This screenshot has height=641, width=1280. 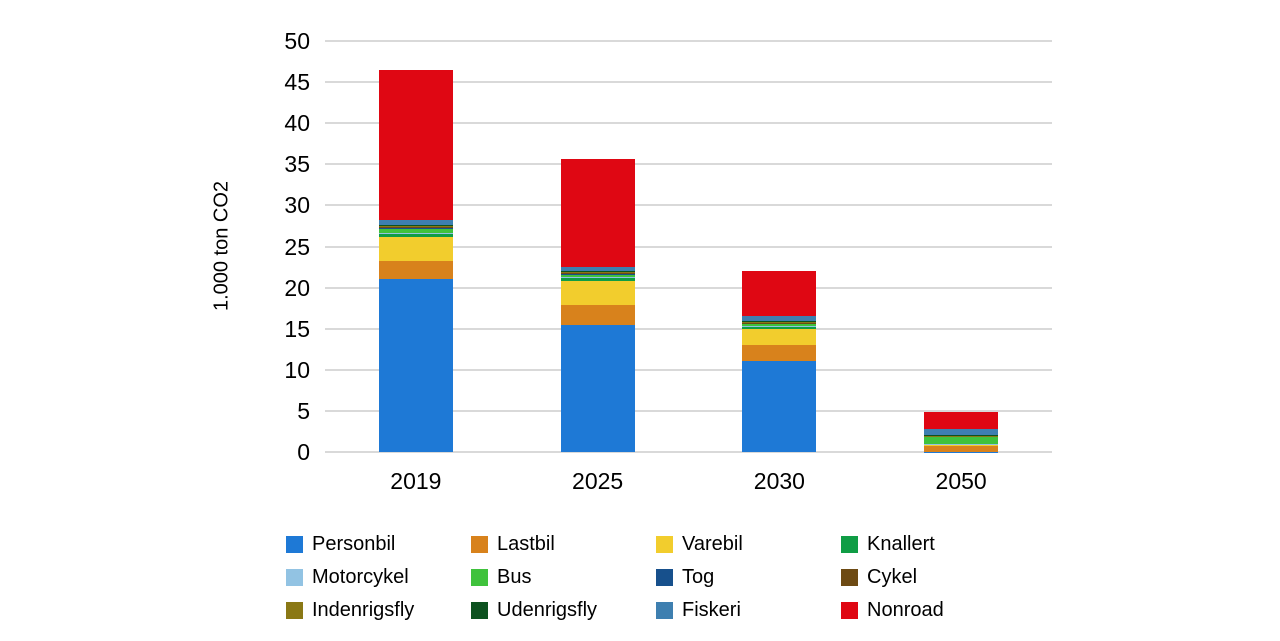 What do you see at coordinates (514, 577) in the screenshot?
I see `legend-label-bus: Bus` at bounding box center [514, 577].